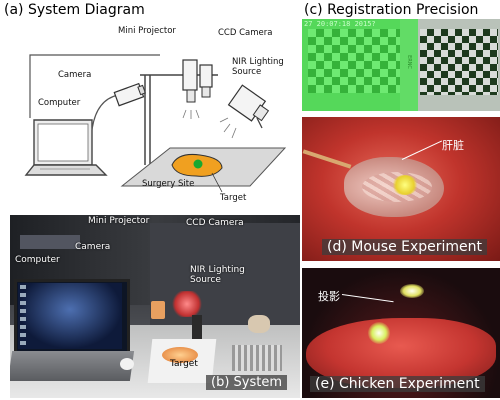  What do you see at coordinates (184, 364) in the screenshot?
I see `photo-label-target: Target` at bounding box center [184, 364].